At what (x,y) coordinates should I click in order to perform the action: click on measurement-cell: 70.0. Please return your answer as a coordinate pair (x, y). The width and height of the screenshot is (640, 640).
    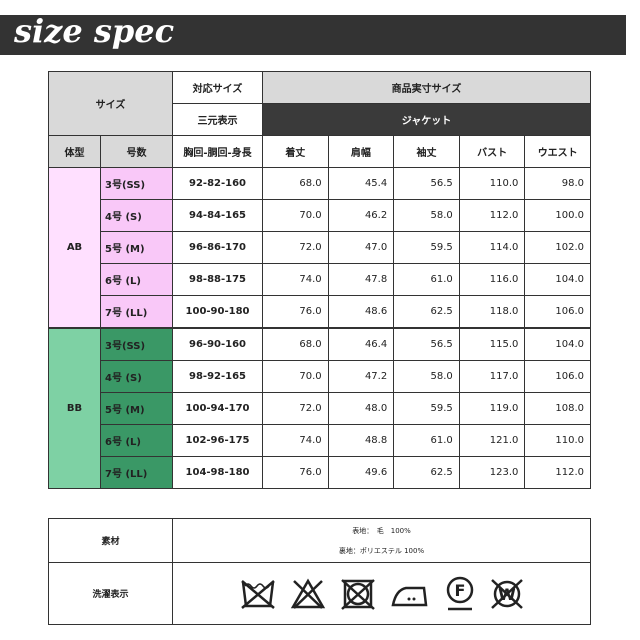
    Looking at the image, I should click on (295, 376).